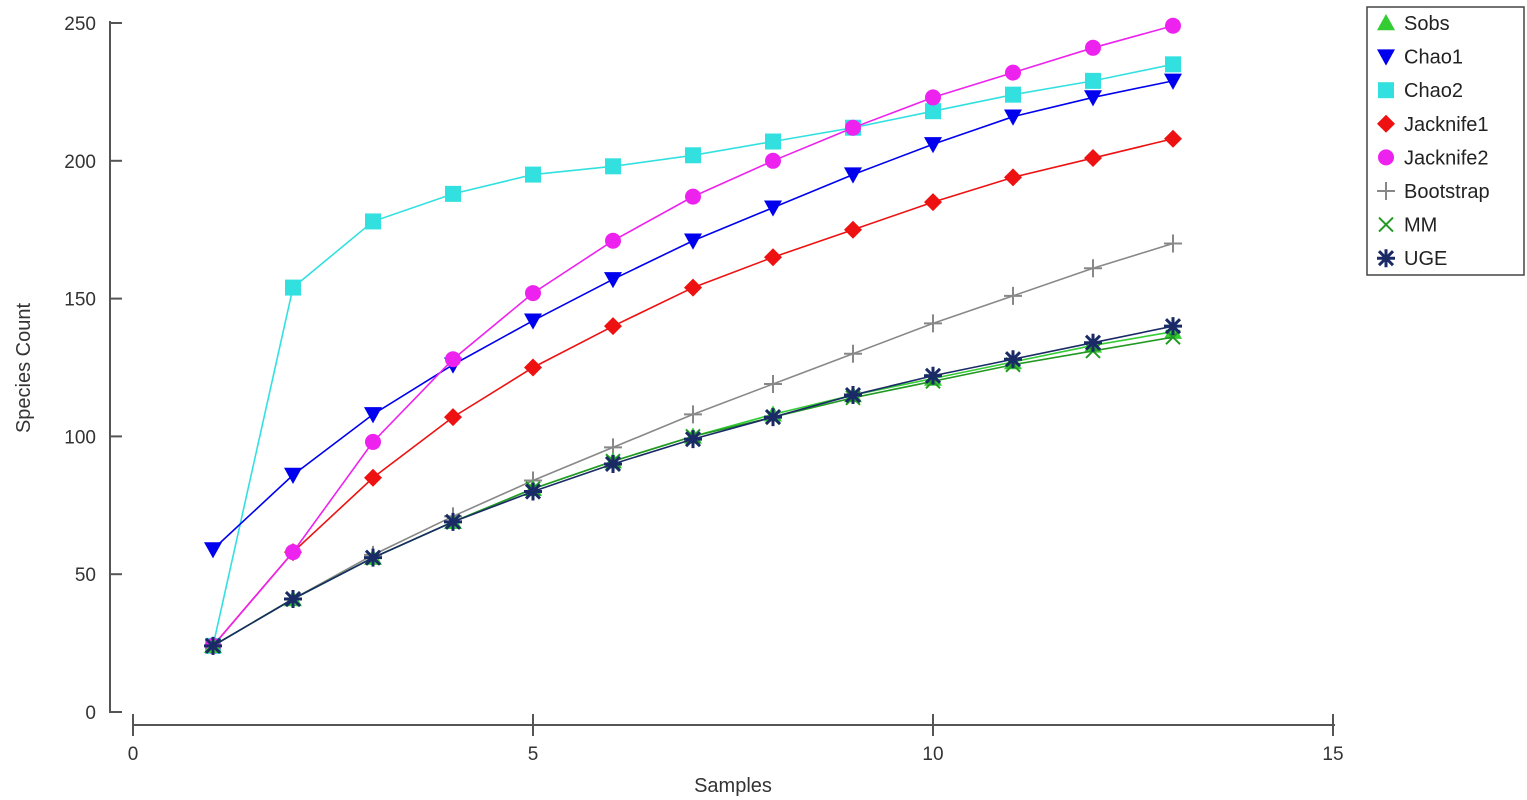 Image resolution: width=1527 pixels, height=800 pixels. I want to click on y-tick-label: 250, so click(80, 24).